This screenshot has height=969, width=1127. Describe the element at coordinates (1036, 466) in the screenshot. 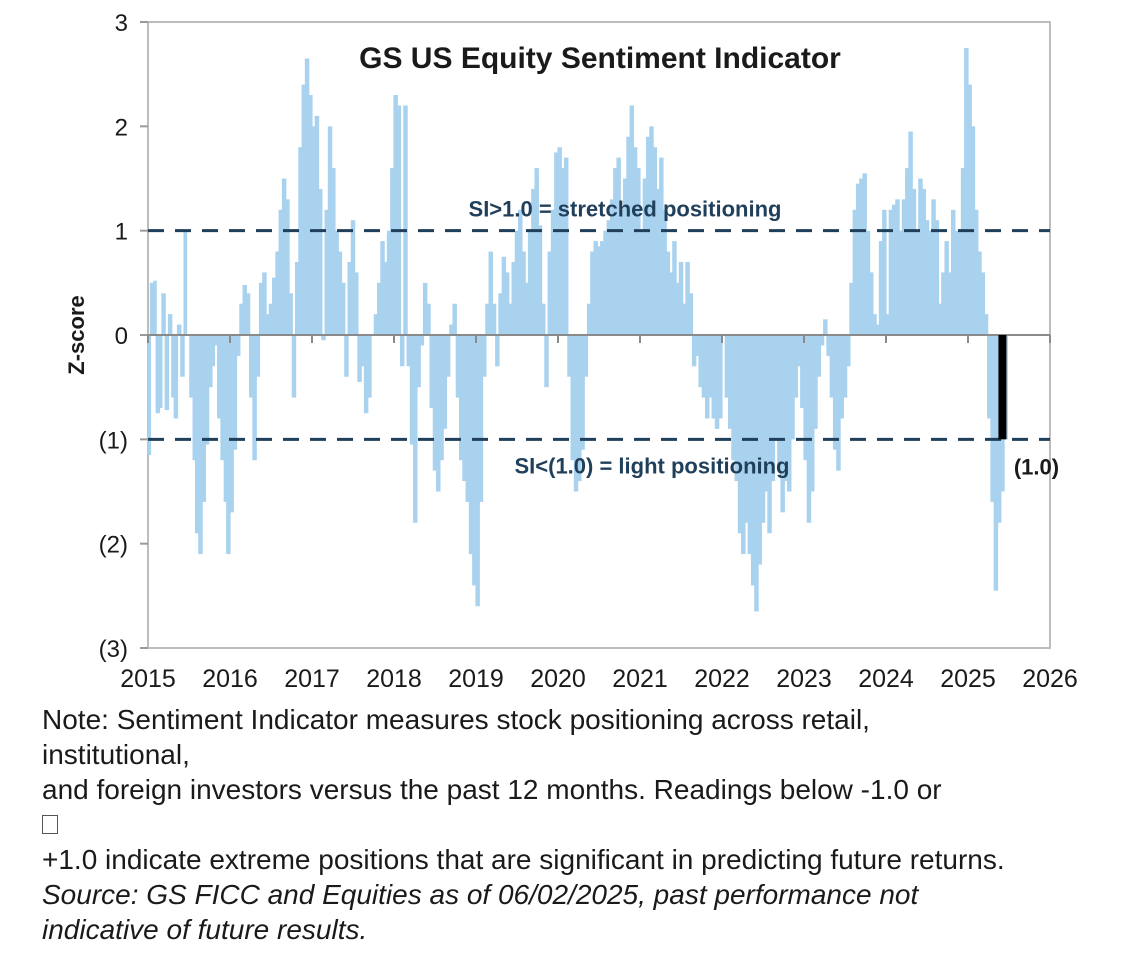

I see `latest-label: (1.0)` at that location.